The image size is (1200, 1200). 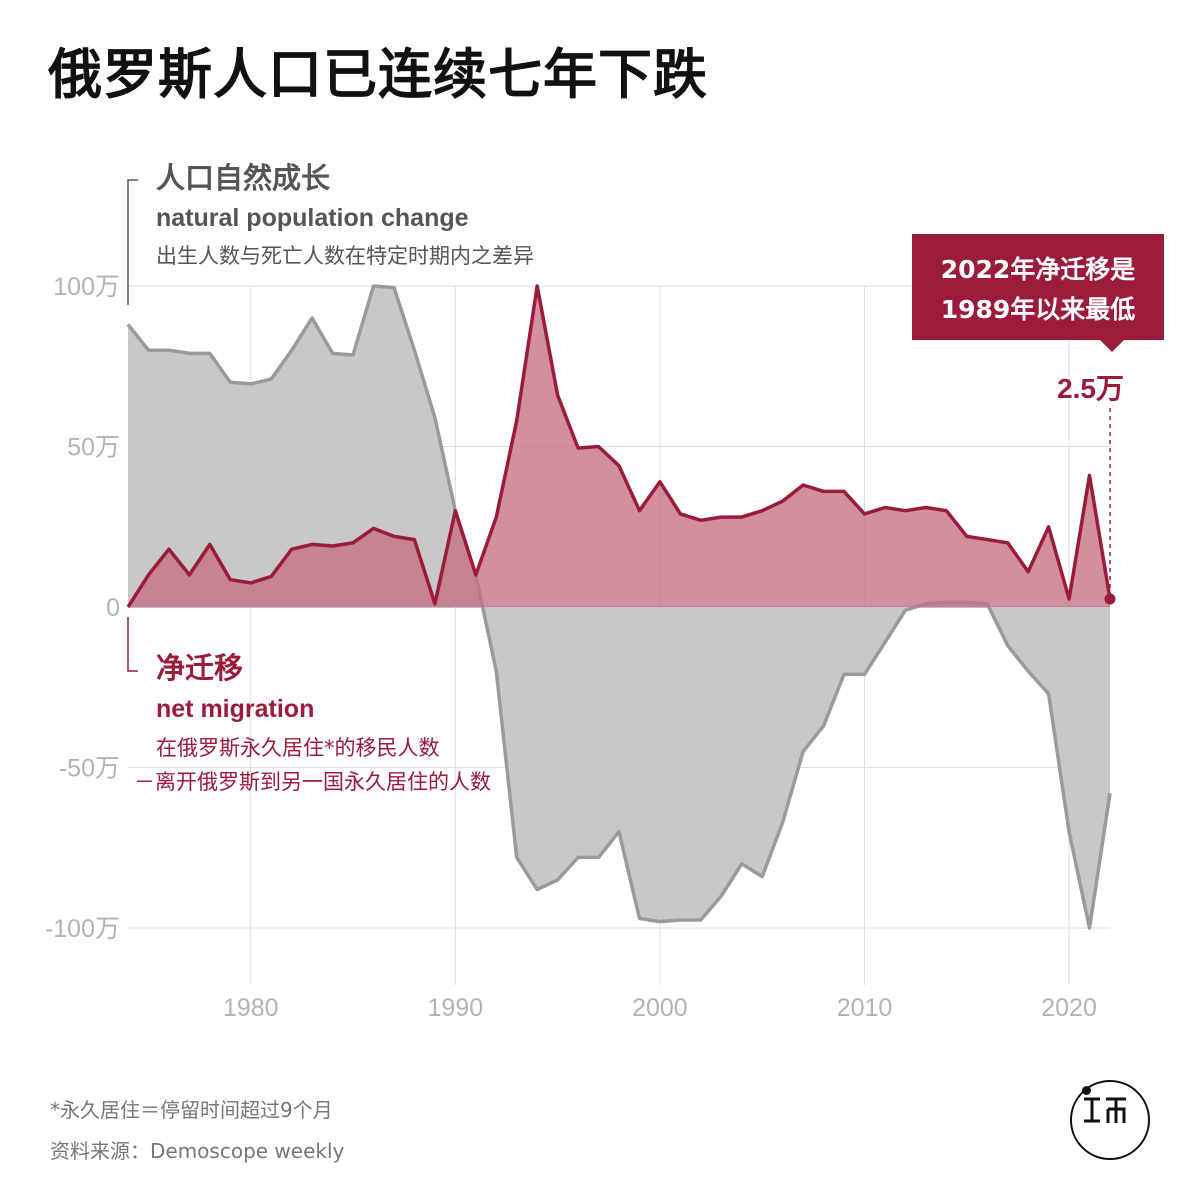 I want to click on y-tick-label: -100万, so click(x=82, y=929).